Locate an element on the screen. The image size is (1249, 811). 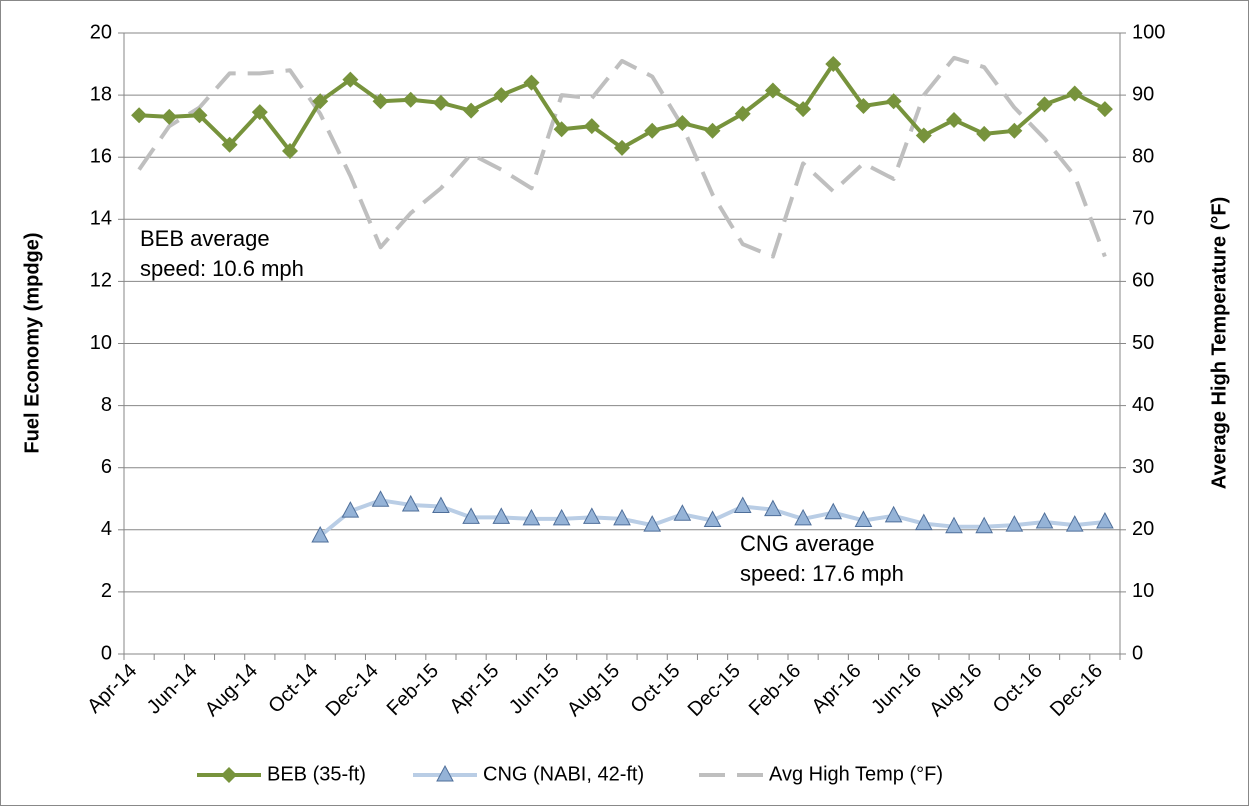
y2-tick-label: 30 is located at coordinates (1143, 467).